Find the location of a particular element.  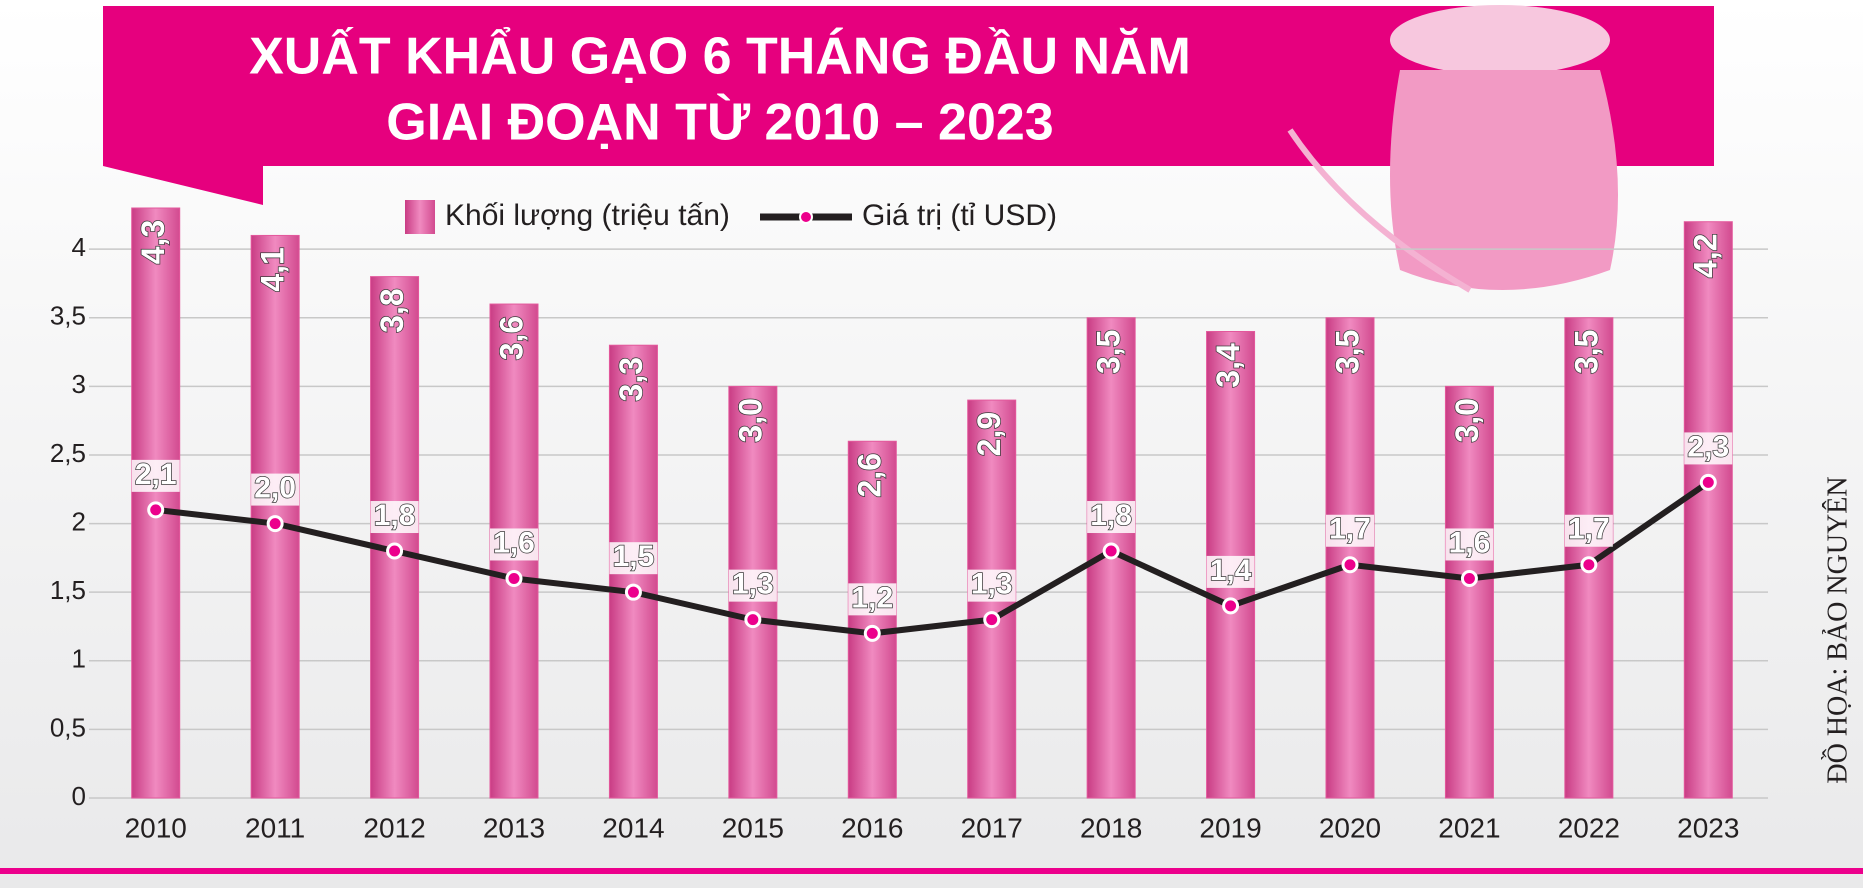

bar-value-label: 3,6 is located at coordinates (511, 338).